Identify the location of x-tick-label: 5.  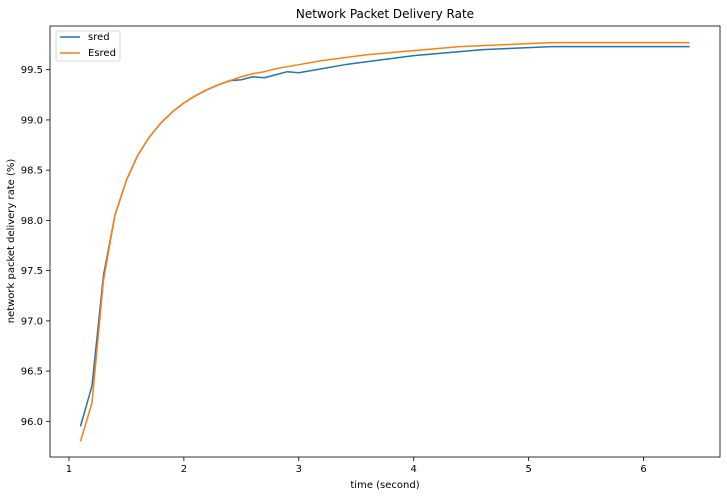
(528, 469).